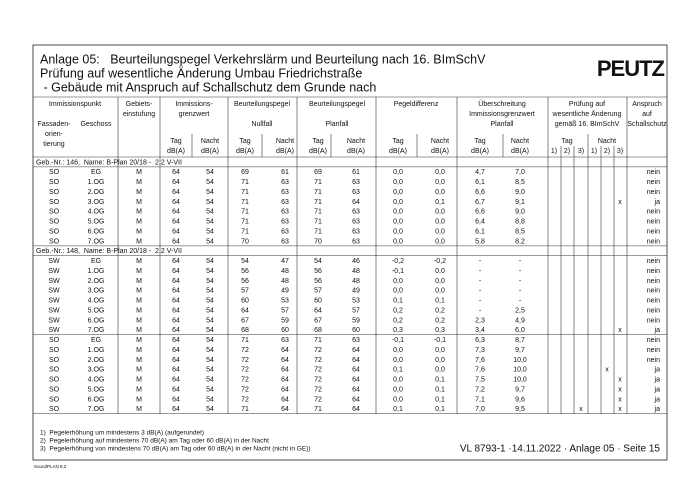 The height and width of the screenshot is (495, 700). Describe the element at coordinates (520, 340) in the screenshot. I see `table-cell: 8,7` at that location.